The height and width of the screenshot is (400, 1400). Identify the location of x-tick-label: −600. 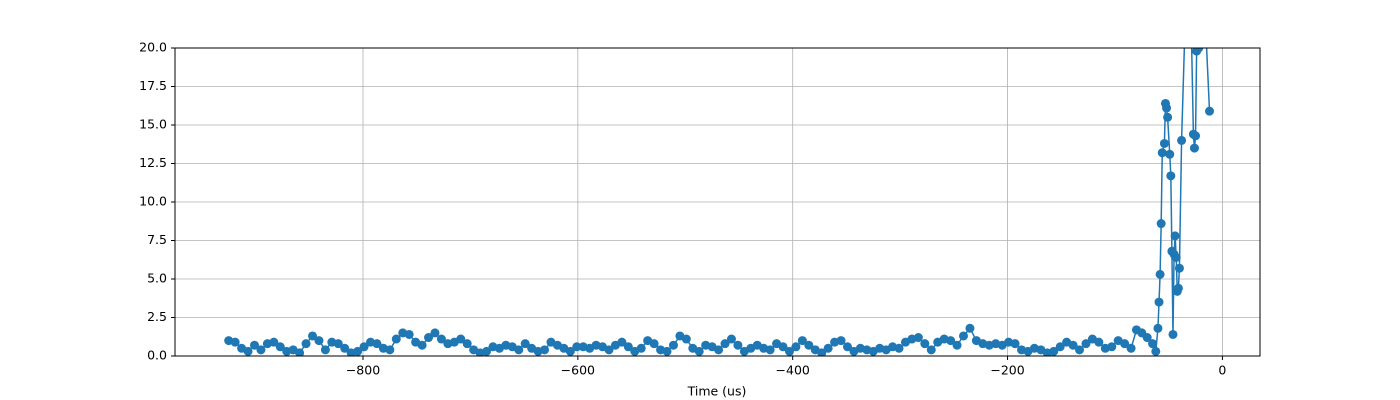
(578, 370).